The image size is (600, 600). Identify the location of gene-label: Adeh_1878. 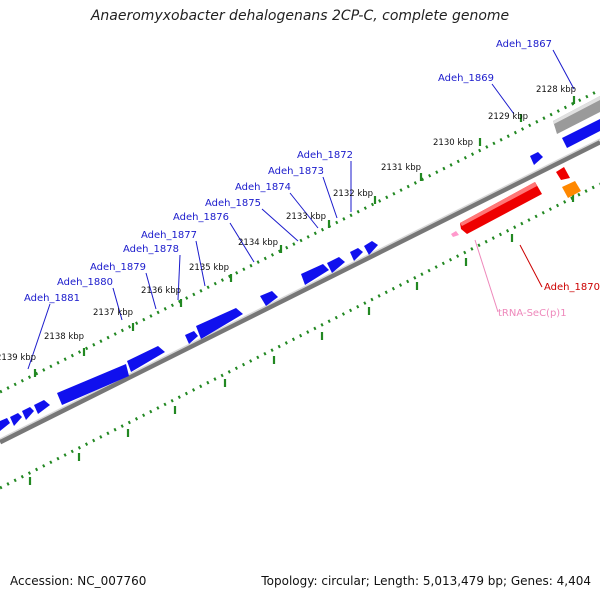
(151, 249).